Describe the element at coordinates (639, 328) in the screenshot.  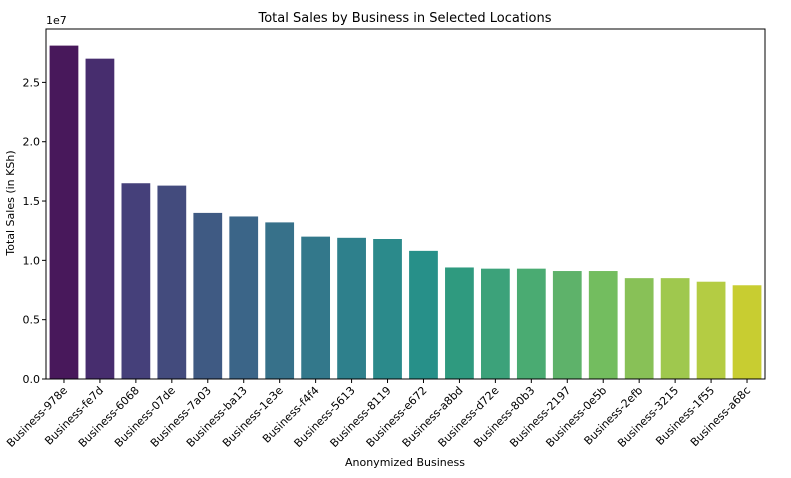
I see `bar-business-2efb` at that location.